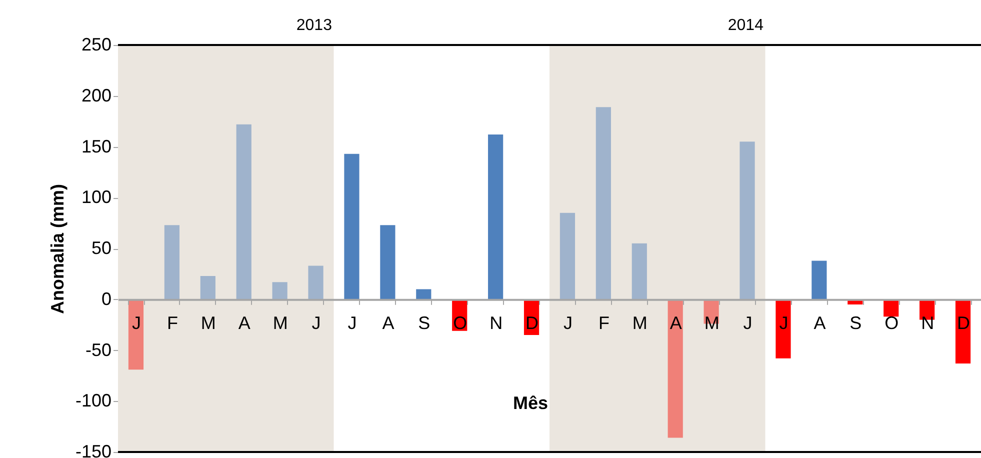  Describe the element at coordinates (98, 350) in the screenshot. I see `y-tick-label: -50` at that location.